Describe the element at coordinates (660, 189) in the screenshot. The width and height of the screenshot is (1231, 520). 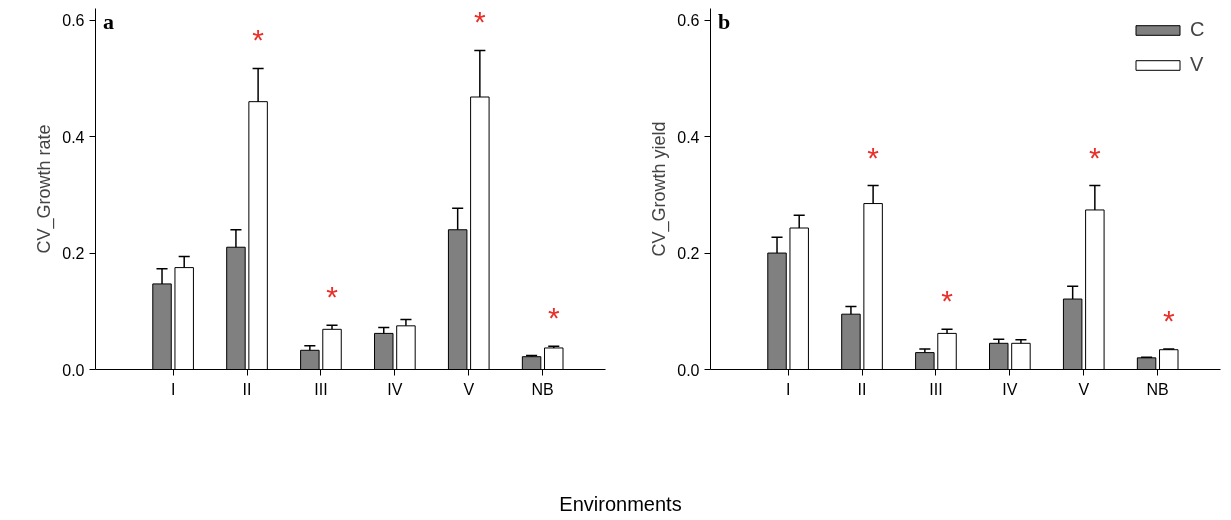
I see `y-axis-title: CV_Growth yield` at that location.